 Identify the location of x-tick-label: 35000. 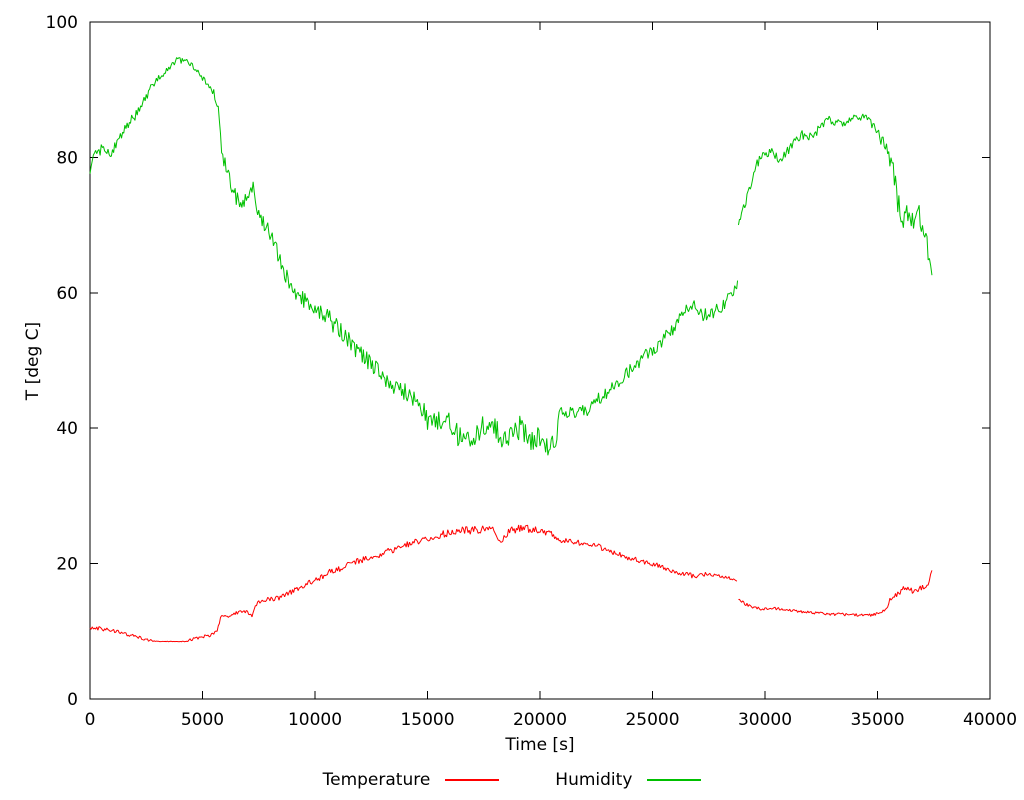
(877, 720).